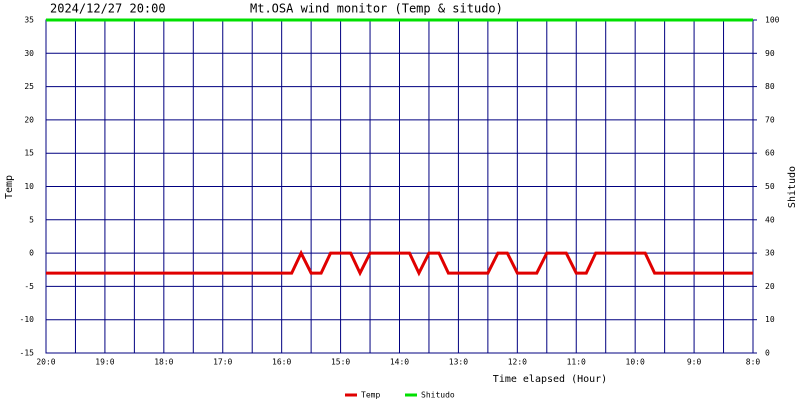 Image resolution: width=800 pixels, height=400 pixels. I want to click on x-tick-label: 9:0, so click(694, 362).